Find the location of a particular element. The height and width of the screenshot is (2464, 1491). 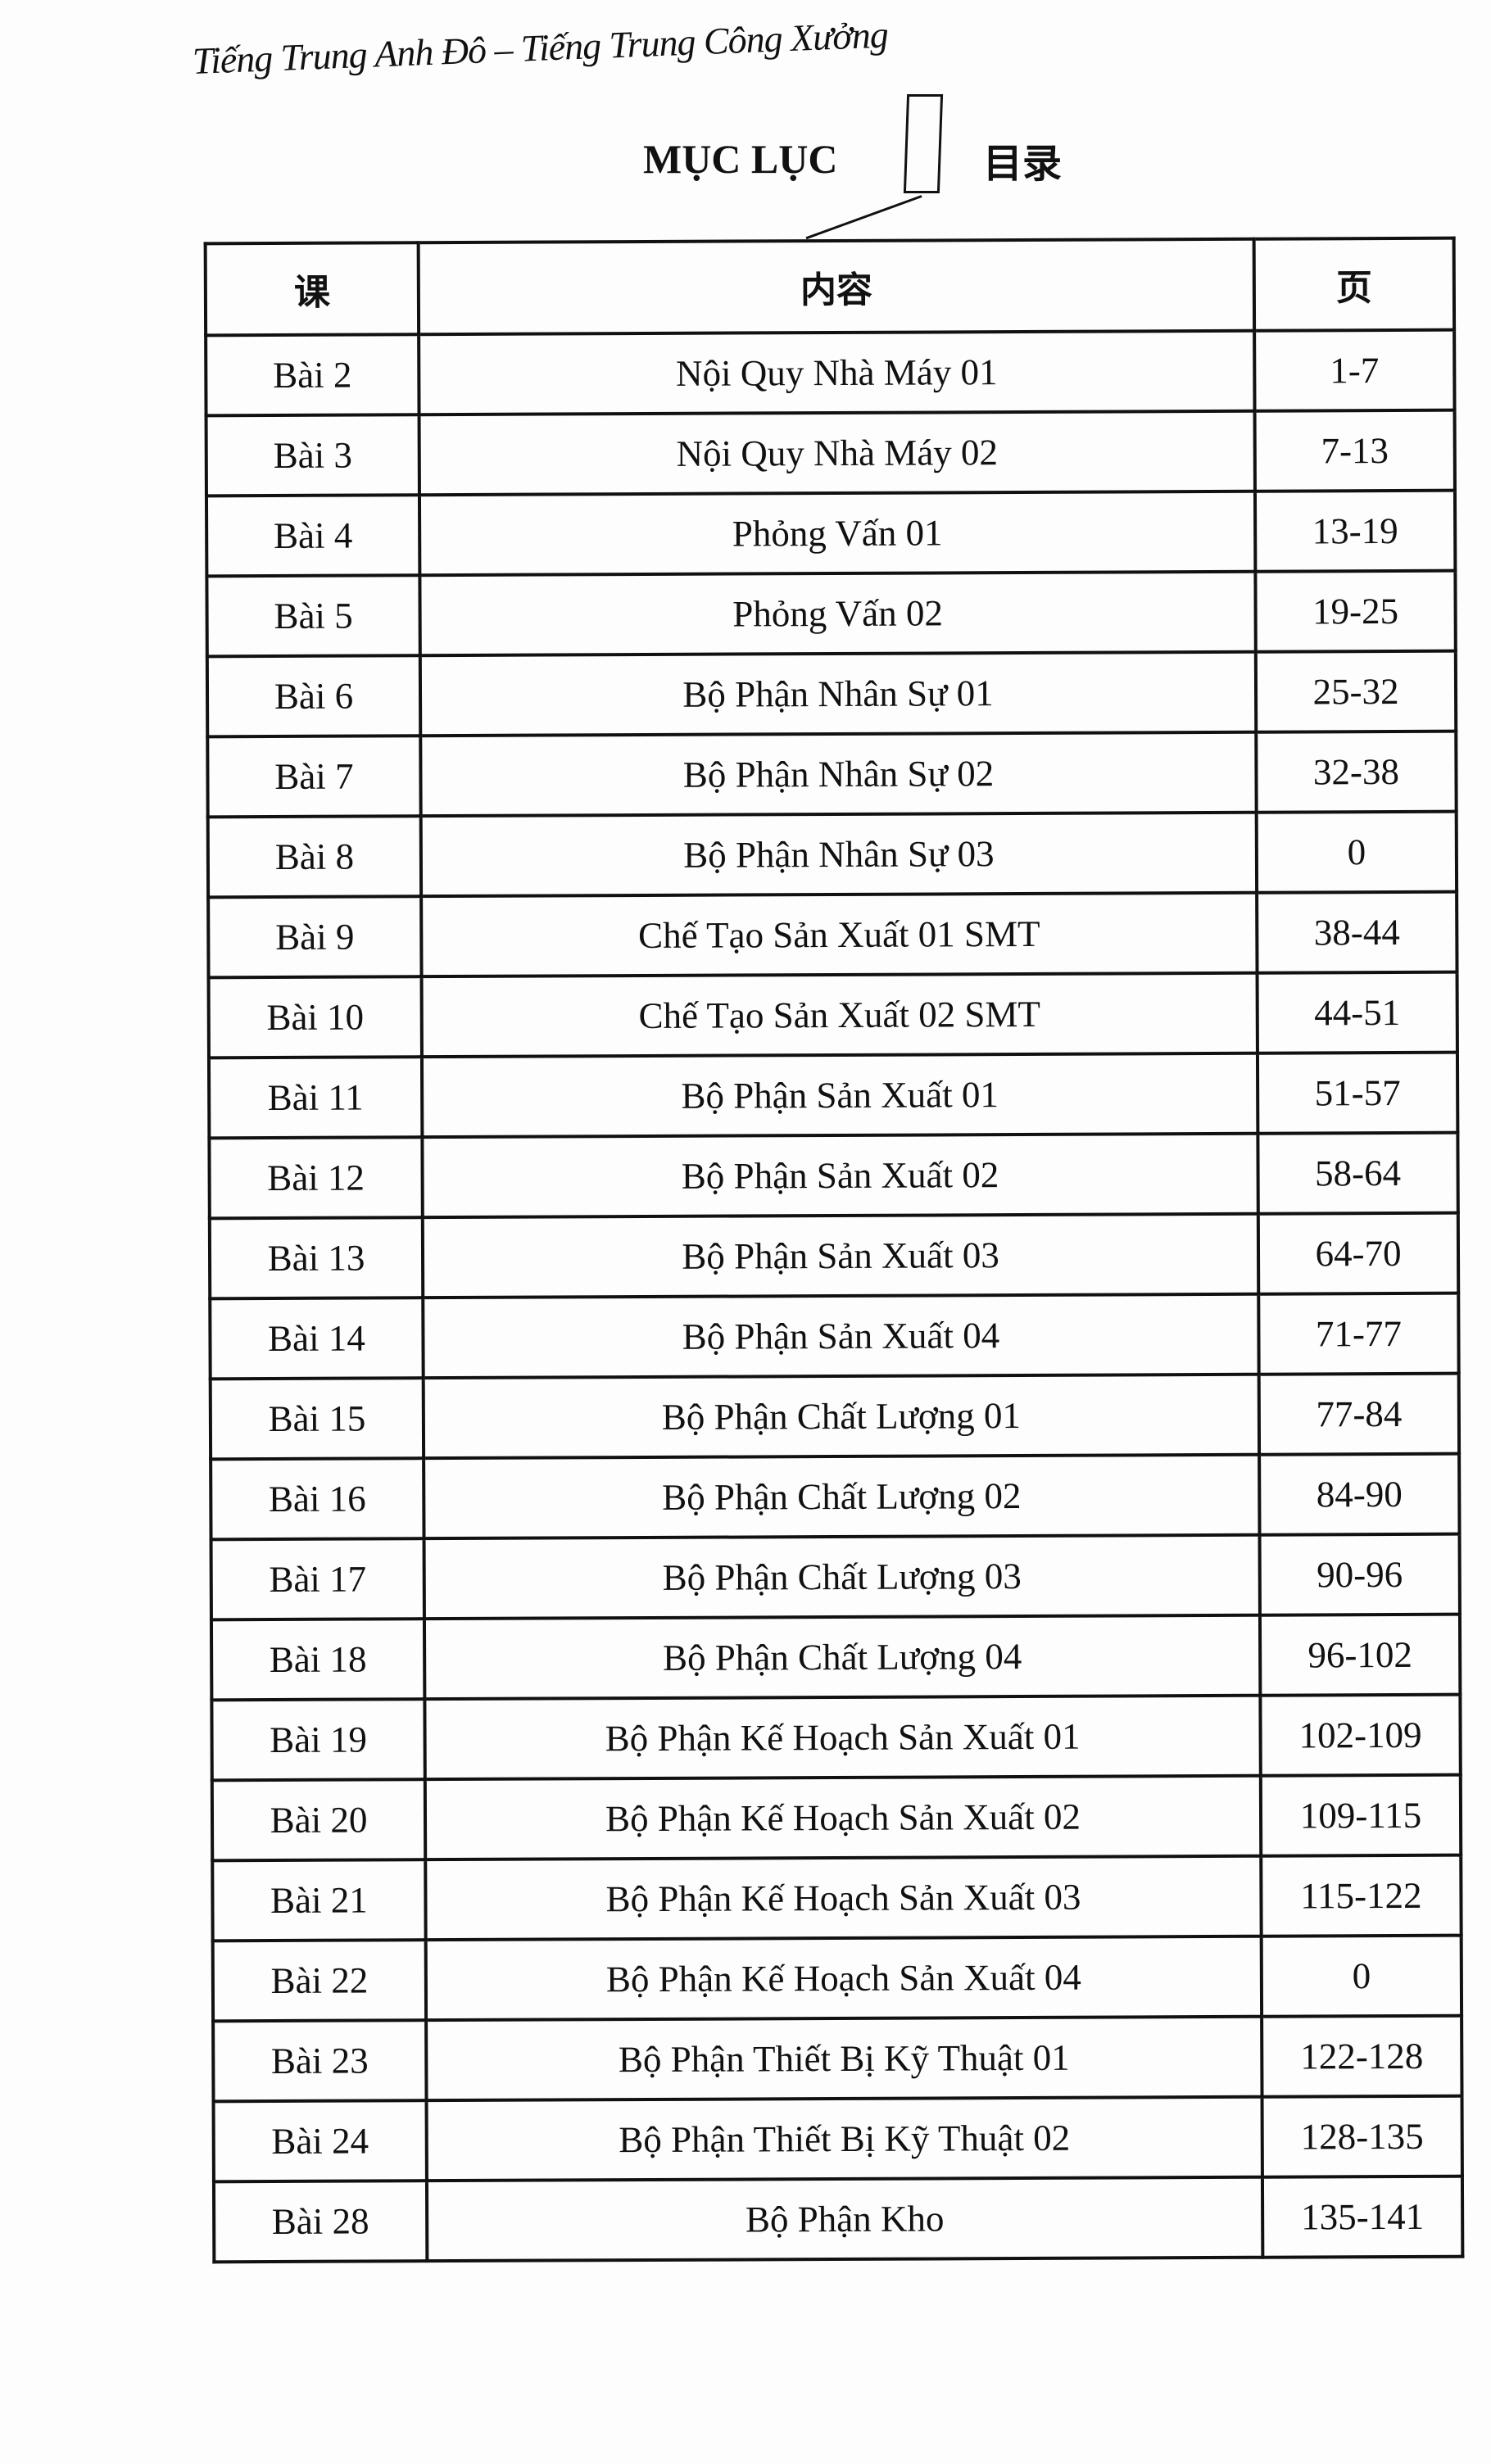

header-content: 内容 is located at coordinates (836, 286).